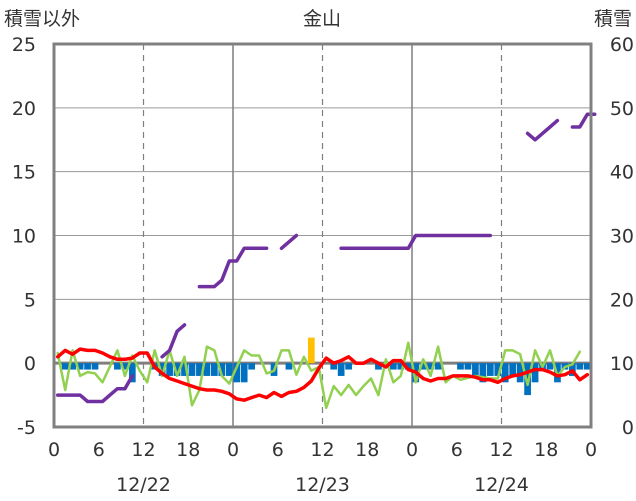 The width and height of the screenshot is (636, 501). What do you see at coordinates (30, 300) in the screenshot?
I see `left-tick-label: 5` at bounding box center [30, 300].